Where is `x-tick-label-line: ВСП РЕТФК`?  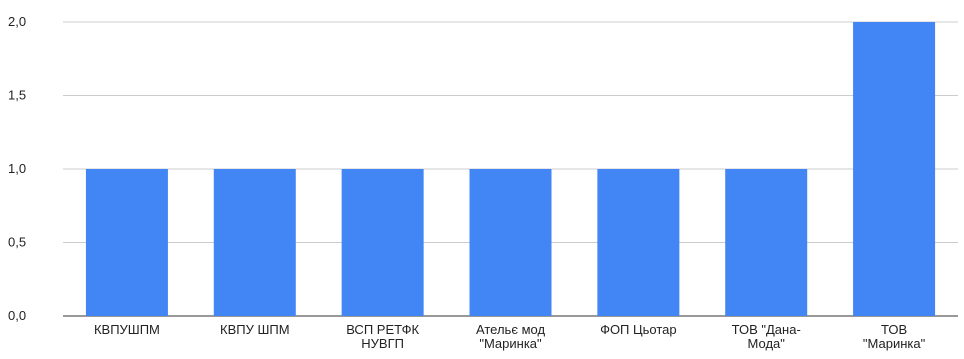 x-tick-label-line: ВСП РЕТФК is located at coordinates (382, 329).